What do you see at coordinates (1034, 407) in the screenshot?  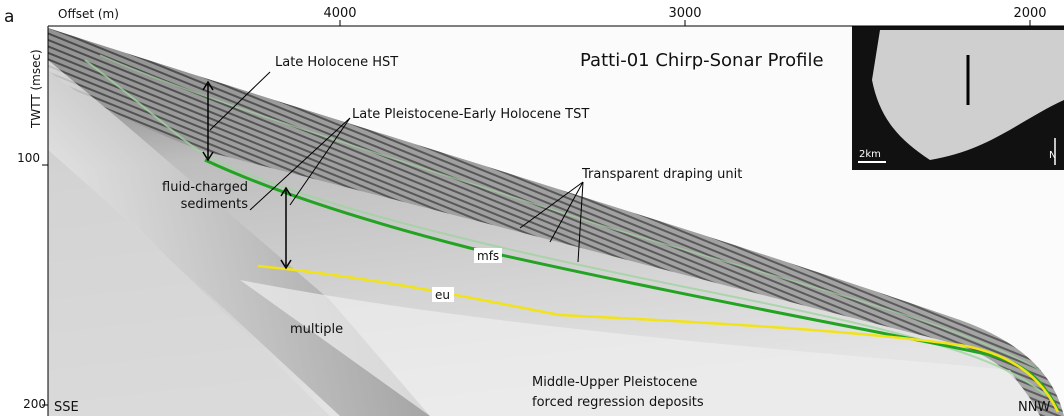 I see `direction-label: NNW` at bounding box center [1034, 407].